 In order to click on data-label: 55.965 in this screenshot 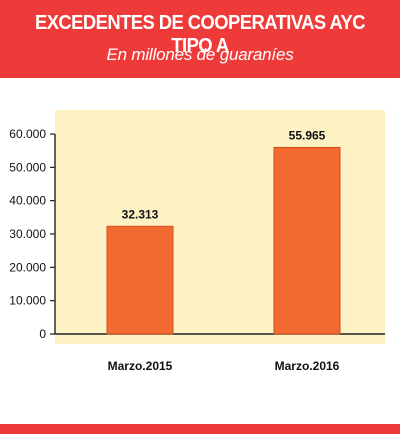, I will do `click(307, 135)`.